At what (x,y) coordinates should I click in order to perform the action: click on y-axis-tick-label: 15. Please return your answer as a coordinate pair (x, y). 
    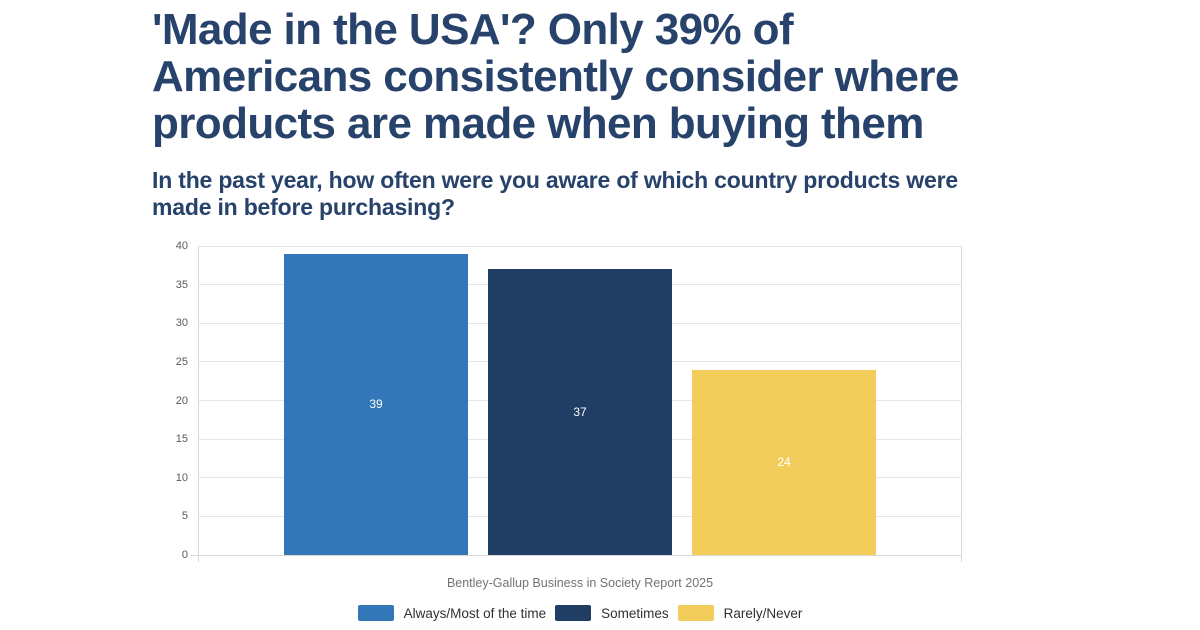
    Looking at the image, I should click on (181, 439).